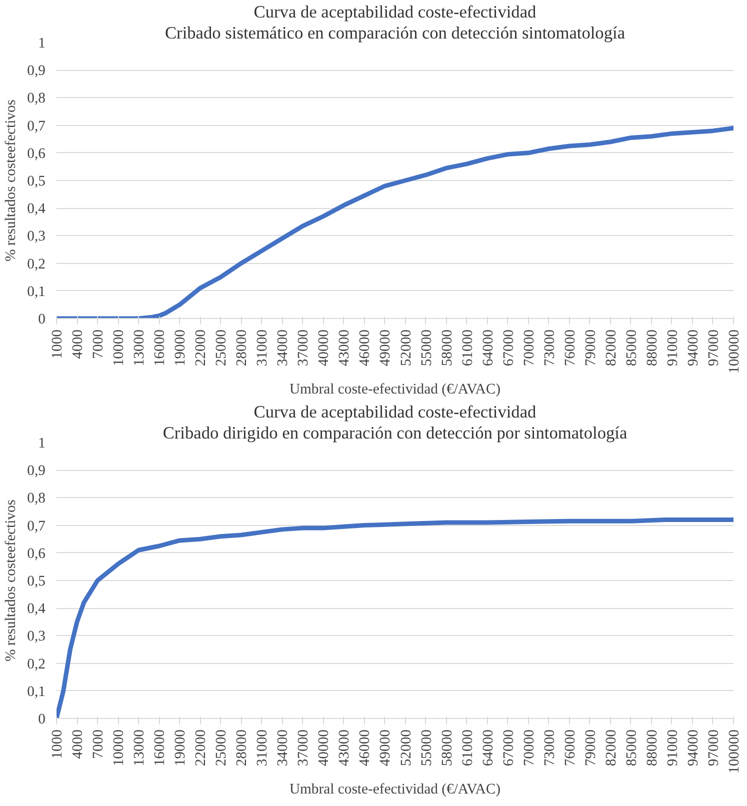 This screenshot has width=747, height=806. I want to click on chart-subtitle: Cribado dirigido en comparación con detección por sintomatología, so click(395, 433).